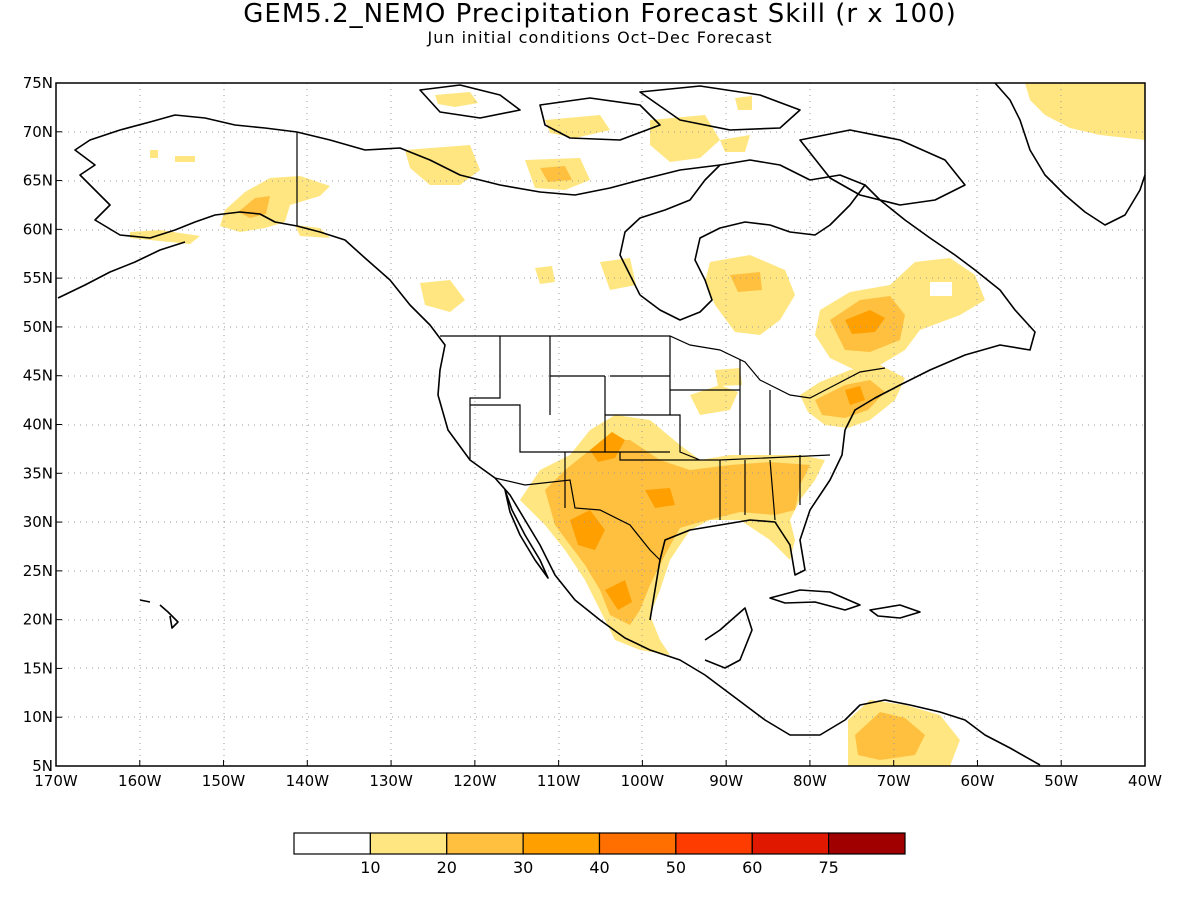  What do you see at coordinates (650, 428) in the screenshot?
I see `border-states` at bounding box center [650, 428].